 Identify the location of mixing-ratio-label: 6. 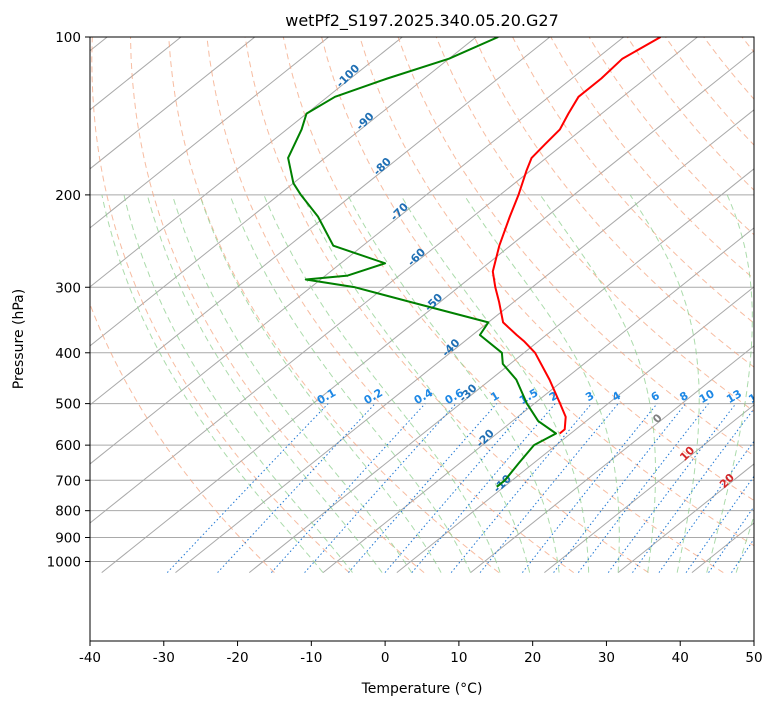
(655, 396).